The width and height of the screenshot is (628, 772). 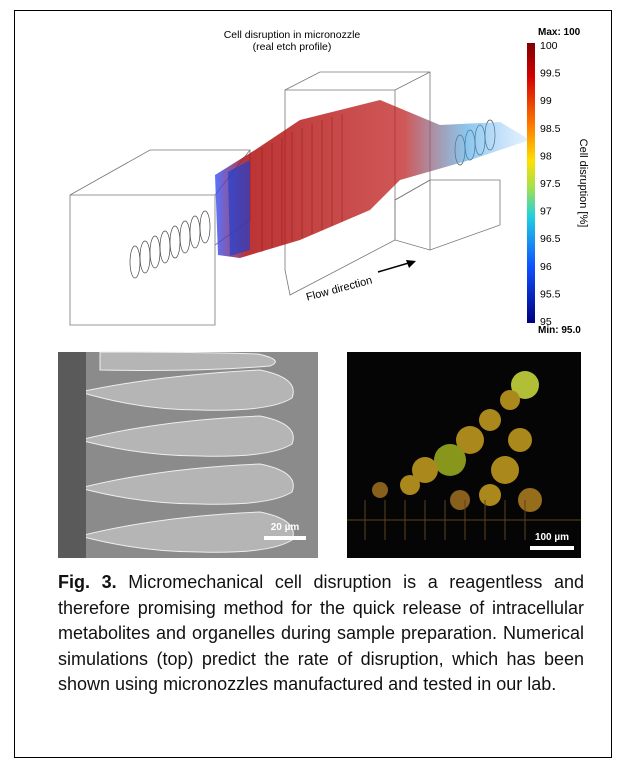 I want to click on scale-bar-label: 20 µm, so click(x=285, y=527).